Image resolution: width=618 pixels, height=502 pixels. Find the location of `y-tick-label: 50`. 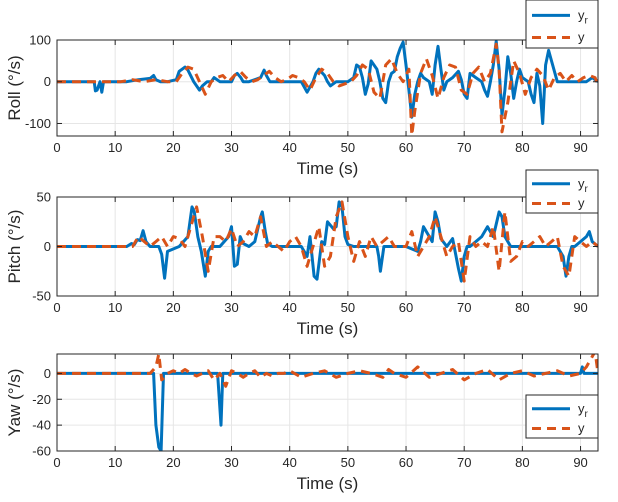

y-tick-label: 50 is located at coordinates (44, 197).